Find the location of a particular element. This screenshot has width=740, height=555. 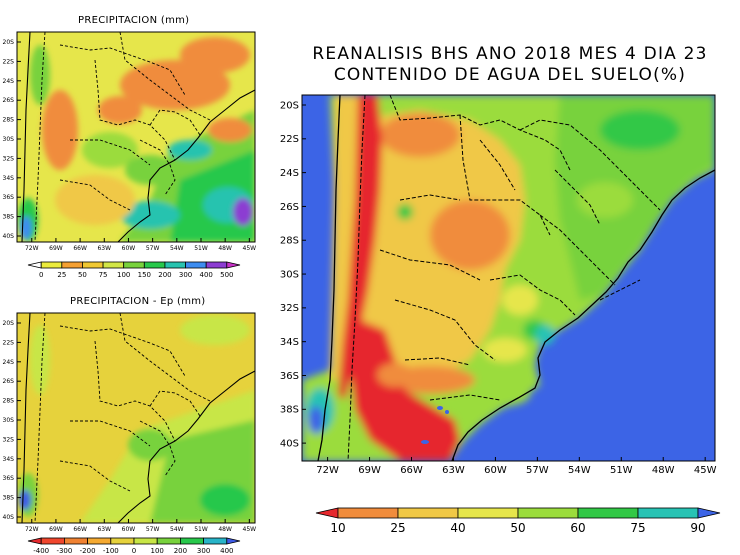

colorbar-label: 25 is located at coordinates (61, 275).